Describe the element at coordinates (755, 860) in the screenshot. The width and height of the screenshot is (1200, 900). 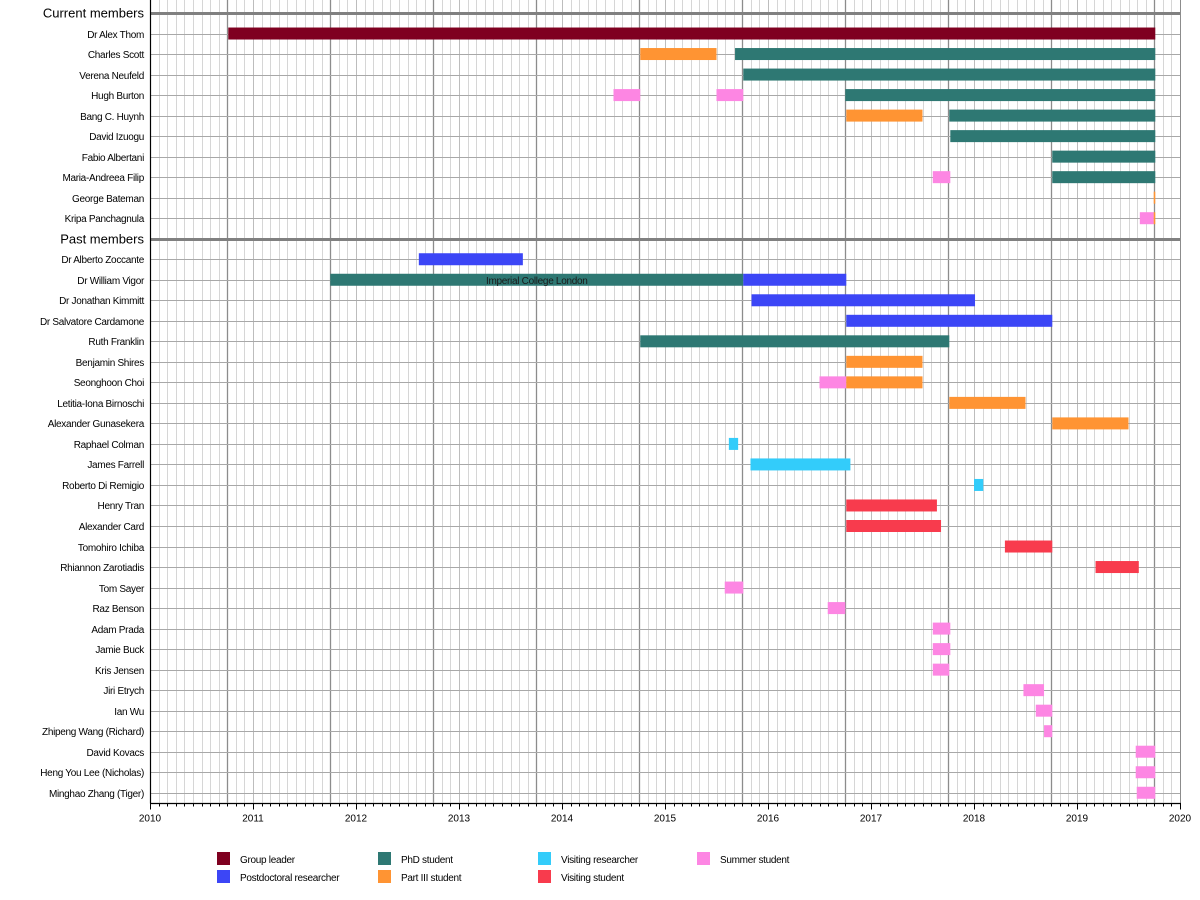
I see `legend-label-summer: Summer student` at that location.